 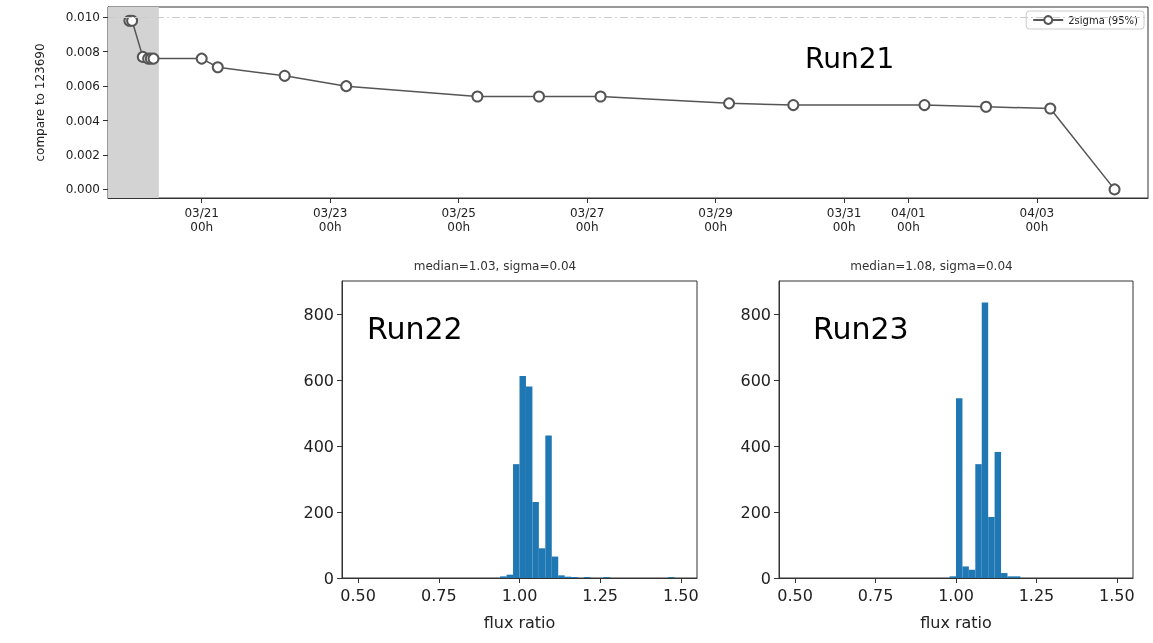 What do you see at coordinates (931, 266) in the screenshot?
I see `chart-title: median=1.08, sigma=0.04` at bounding box center [931, 266].